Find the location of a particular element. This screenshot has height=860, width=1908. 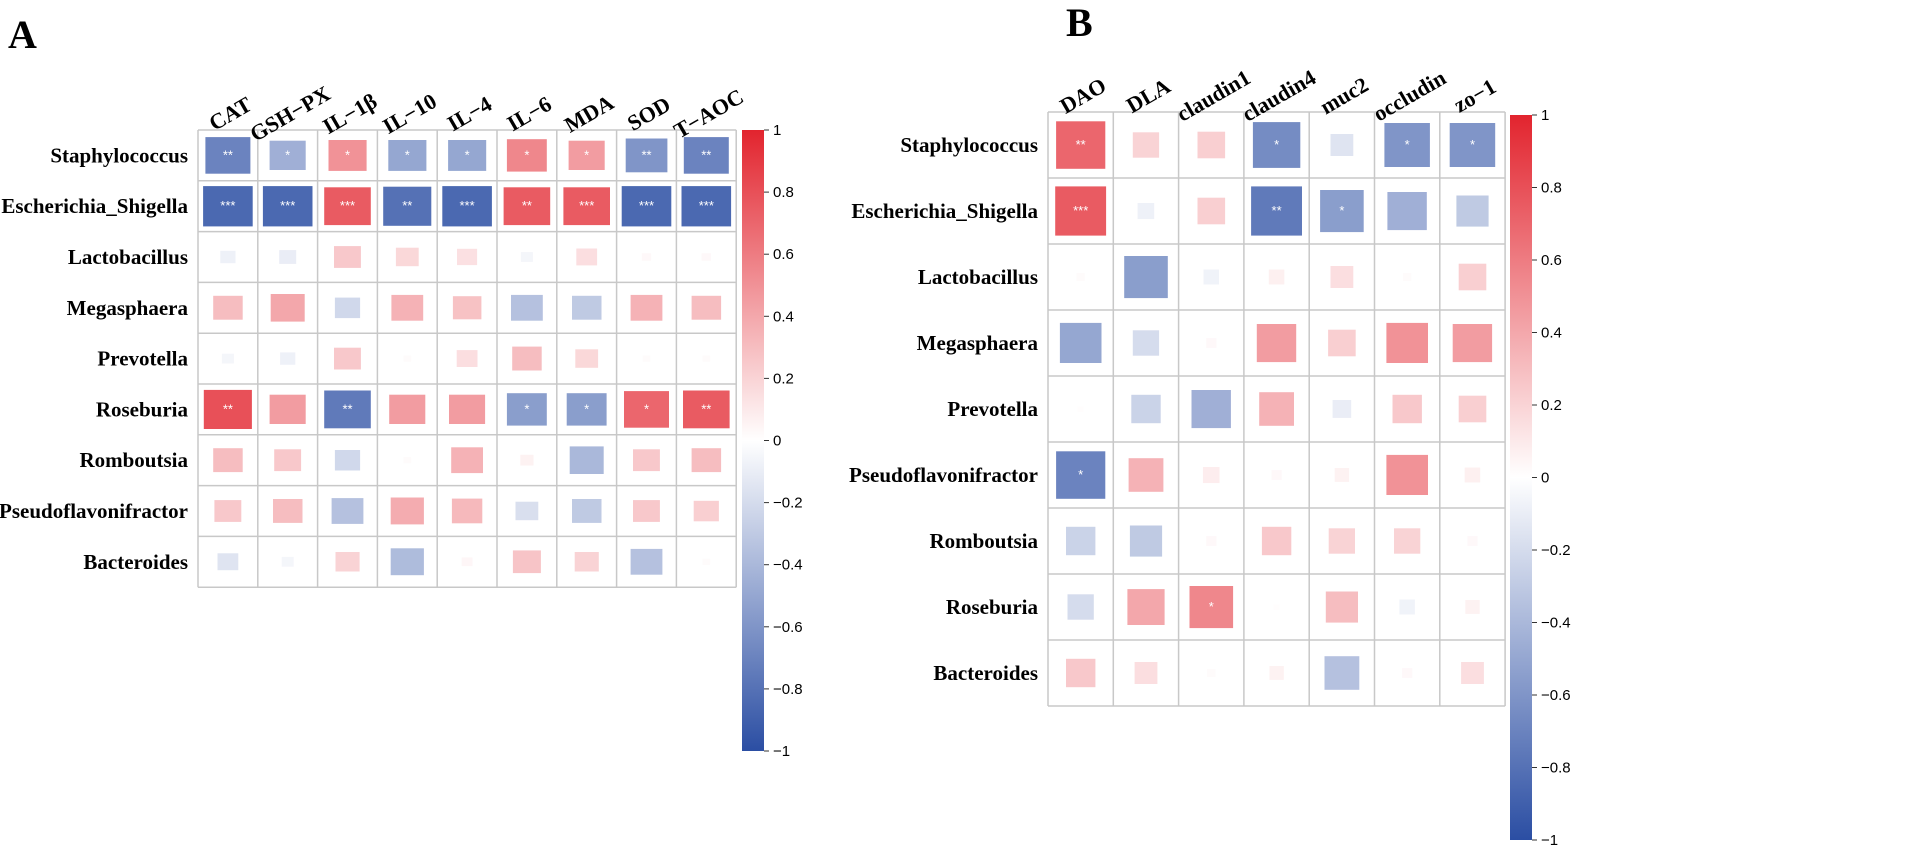

colorbar-tick-label: 1 is located at coordinates (1545, 115).